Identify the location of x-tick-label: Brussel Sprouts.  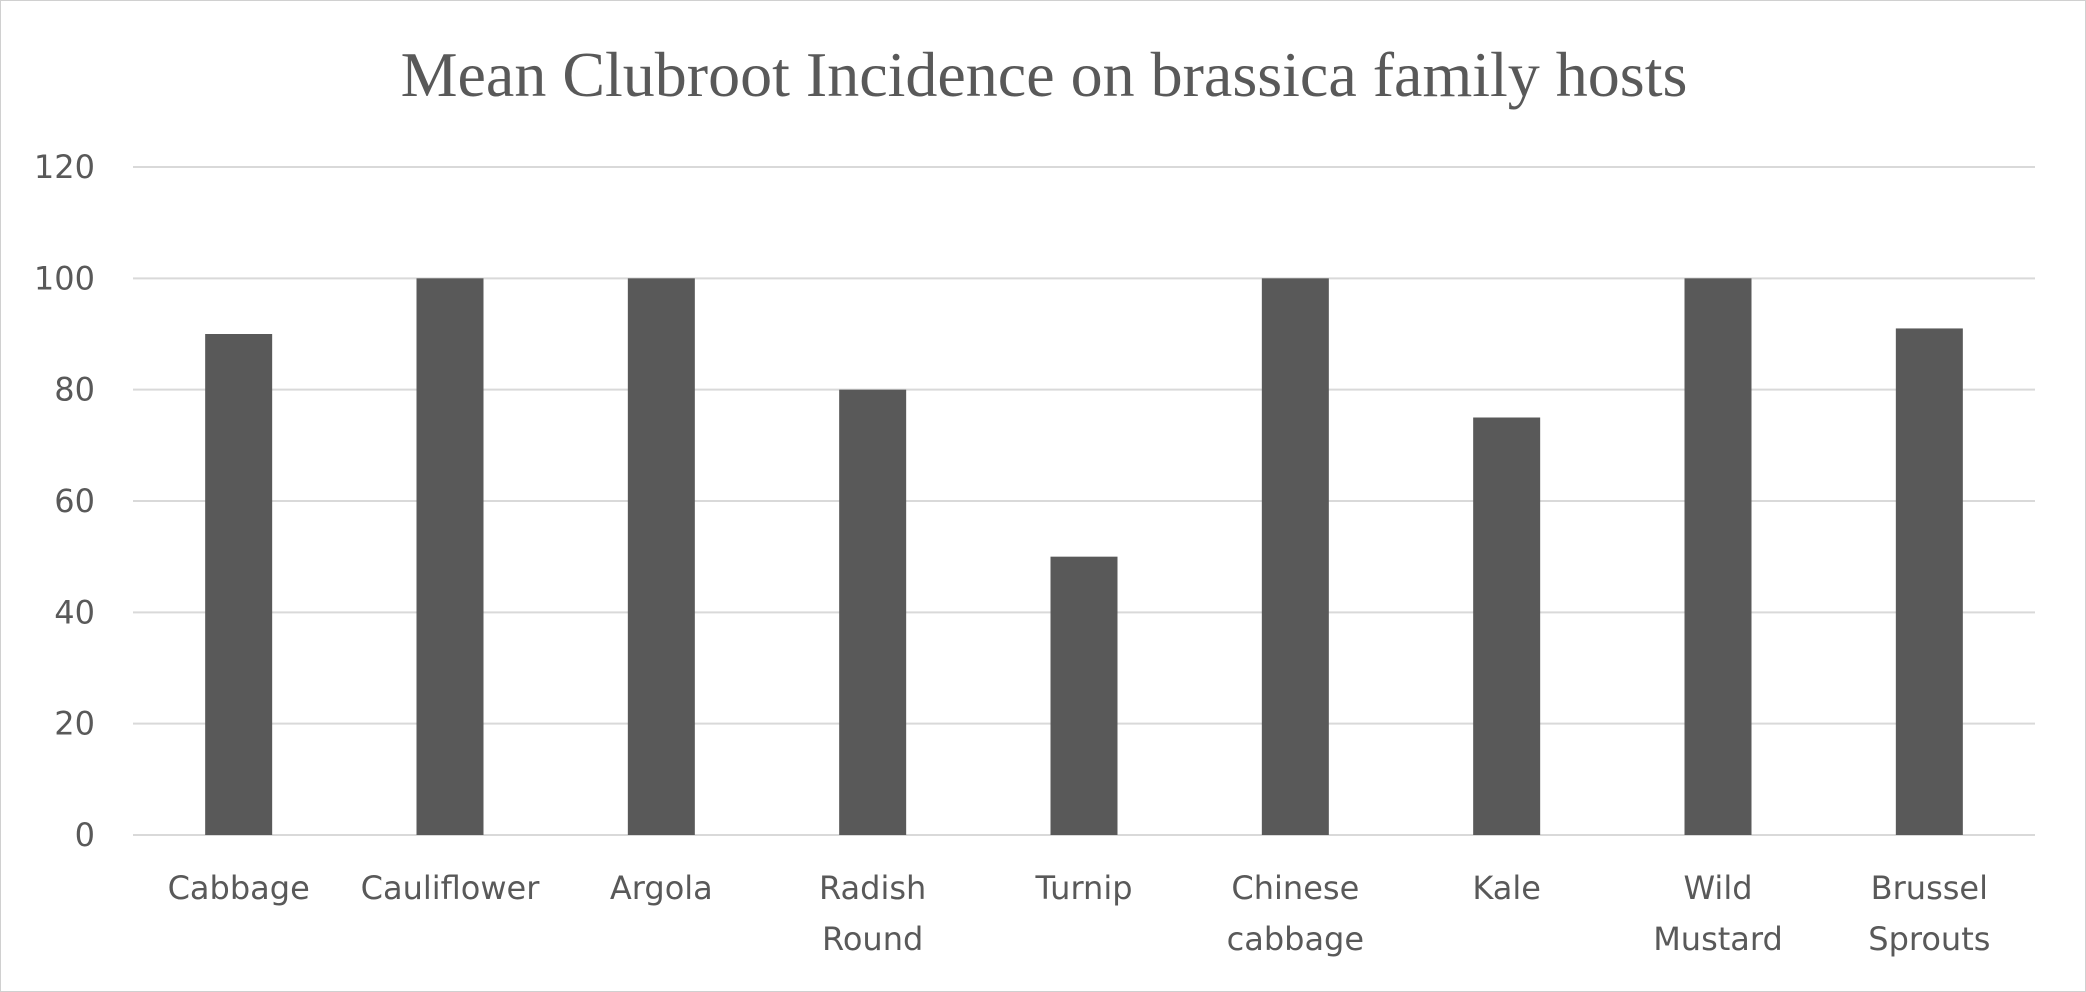
(1929, 913).